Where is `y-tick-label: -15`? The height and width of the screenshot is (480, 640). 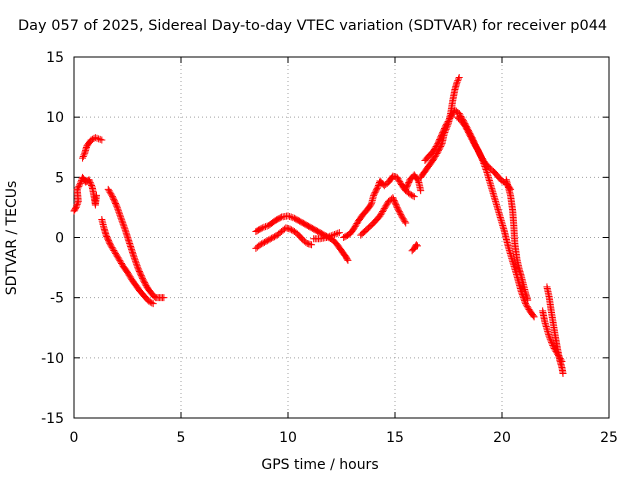 y-tick-label: -15 is located at coordinates (52, 419).